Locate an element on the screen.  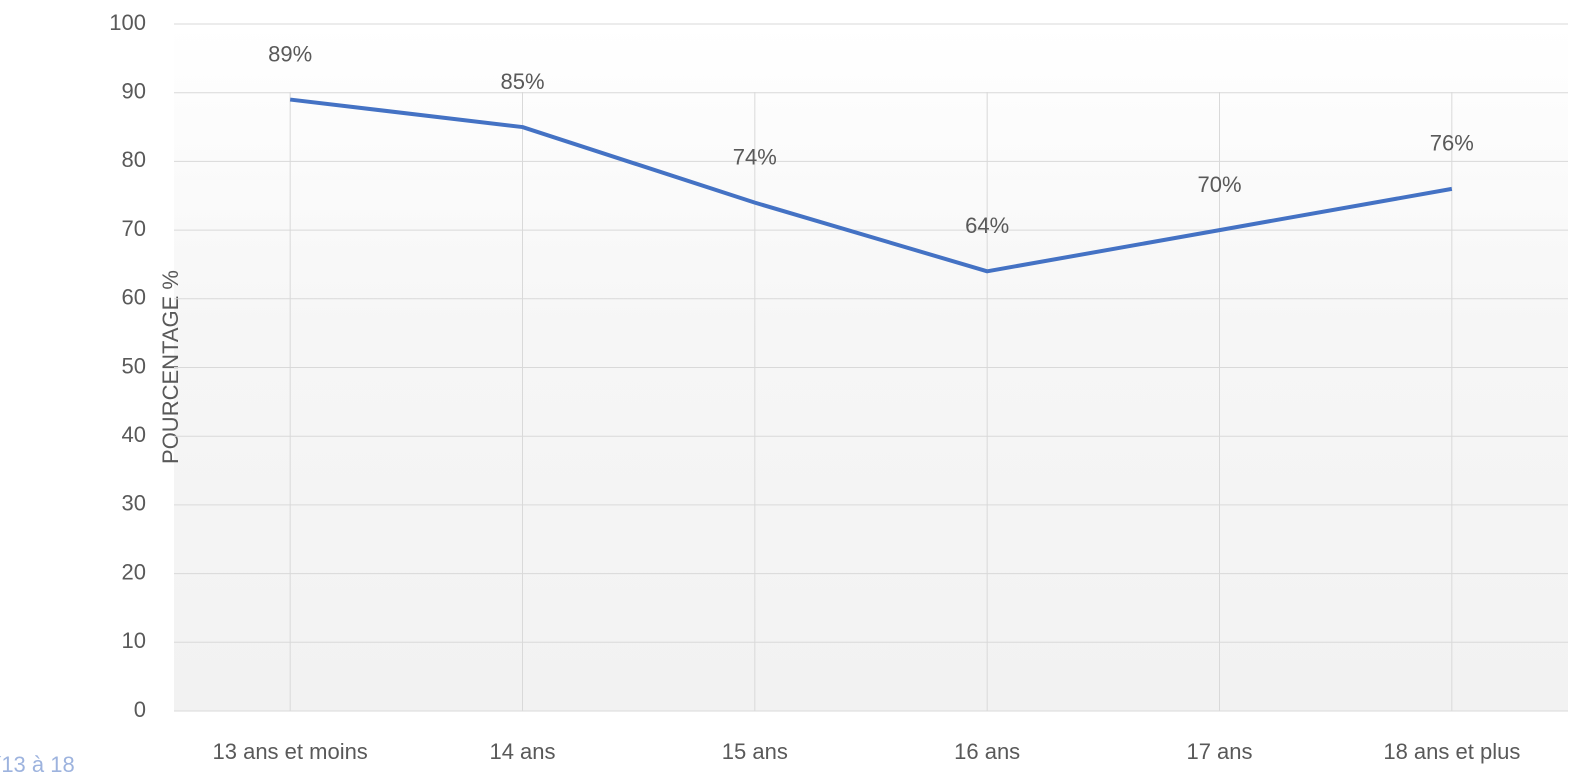
data-label: 74% is located at coordinates (755, 156).